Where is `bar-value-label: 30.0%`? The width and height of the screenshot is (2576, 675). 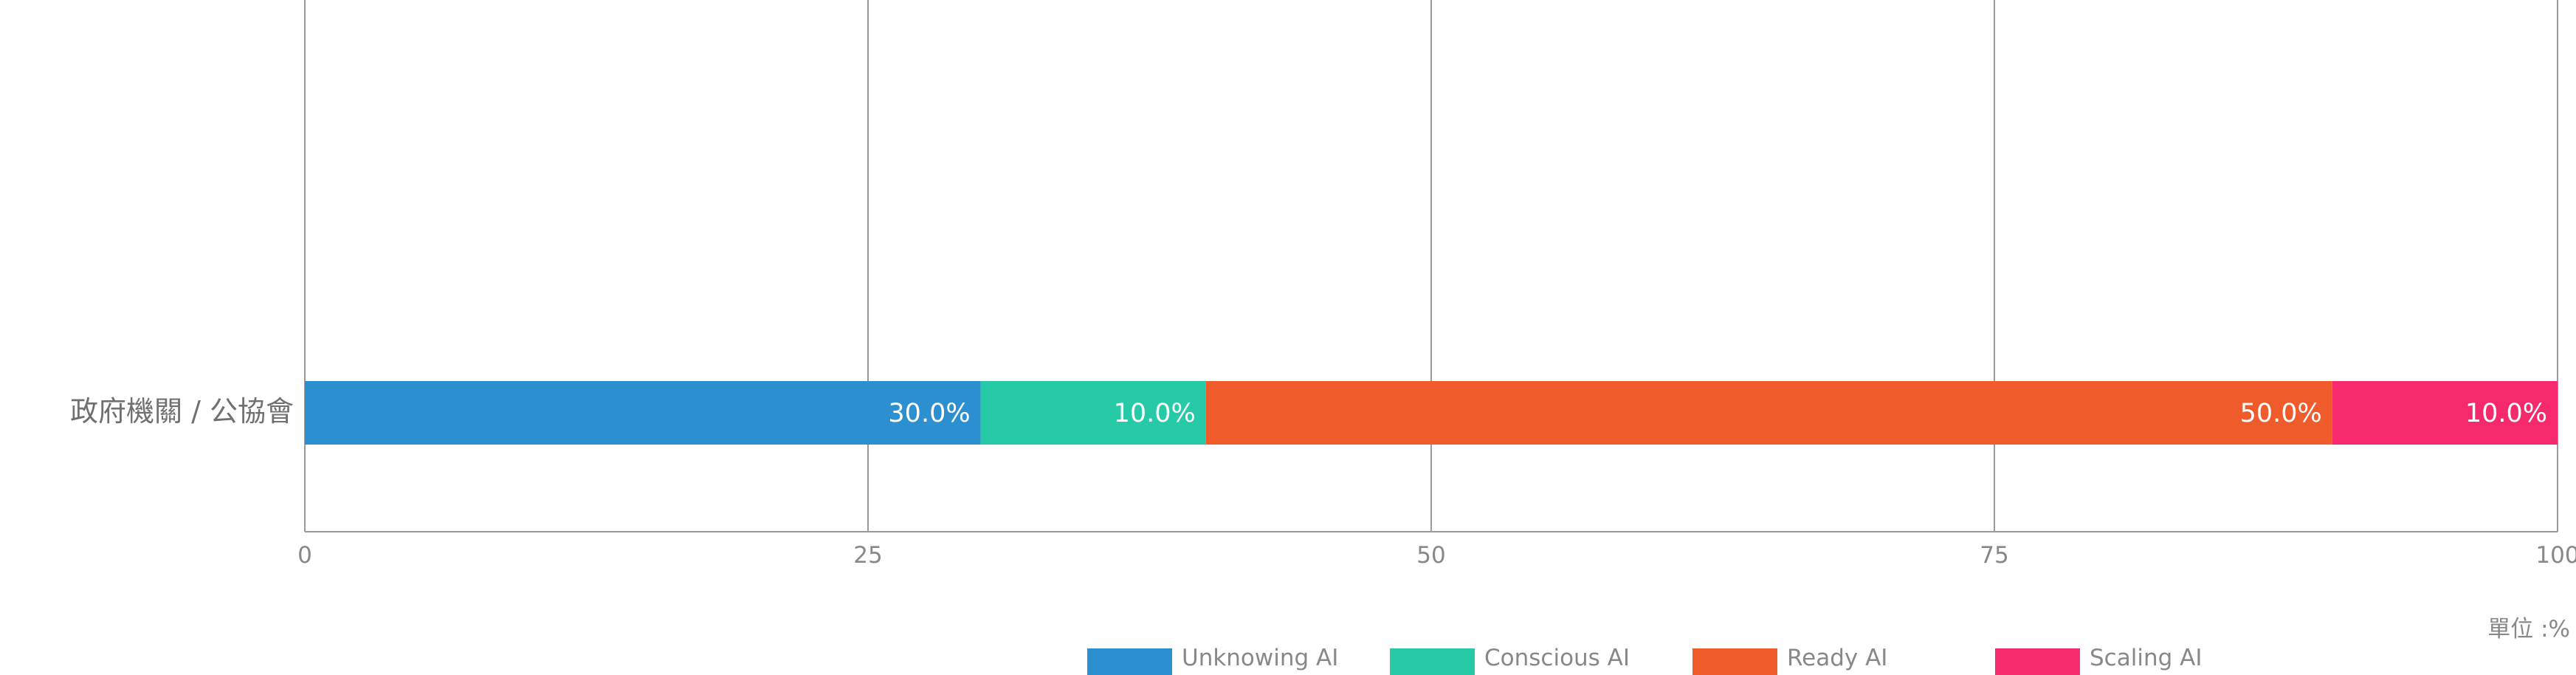 bar-value-label: 30.0% is located at coordinates (929, 413).